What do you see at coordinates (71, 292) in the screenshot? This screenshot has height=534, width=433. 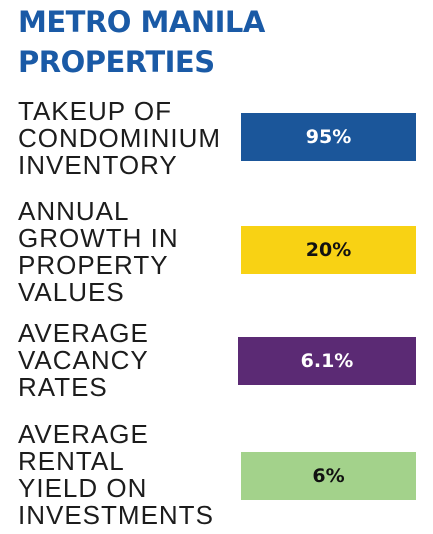 I see `stat-label-line: VALUES` at bounding box center [71, 292].